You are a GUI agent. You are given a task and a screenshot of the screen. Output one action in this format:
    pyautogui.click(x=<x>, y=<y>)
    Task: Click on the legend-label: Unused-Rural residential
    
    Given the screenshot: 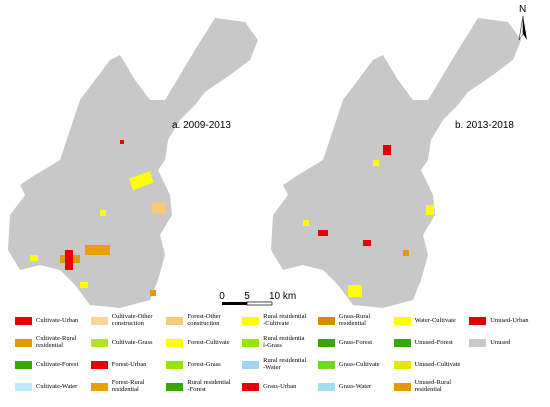 What is the action you would take?
    pyautogui.click(x=433, y=386)
    